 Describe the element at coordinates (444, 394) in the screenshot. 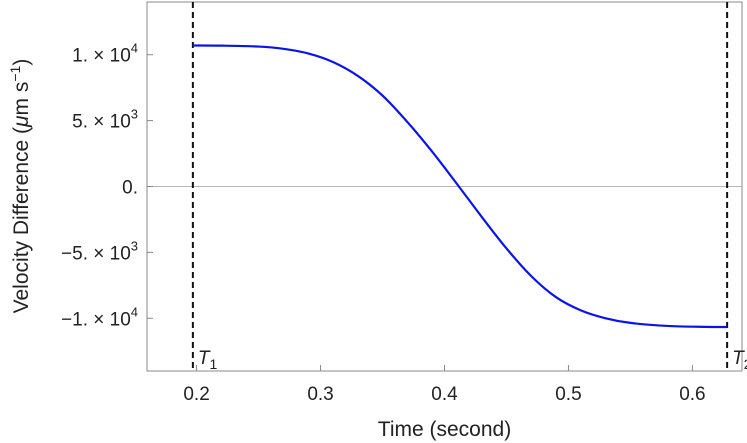

I see `x-tick-label-2: 0.4` at that location.